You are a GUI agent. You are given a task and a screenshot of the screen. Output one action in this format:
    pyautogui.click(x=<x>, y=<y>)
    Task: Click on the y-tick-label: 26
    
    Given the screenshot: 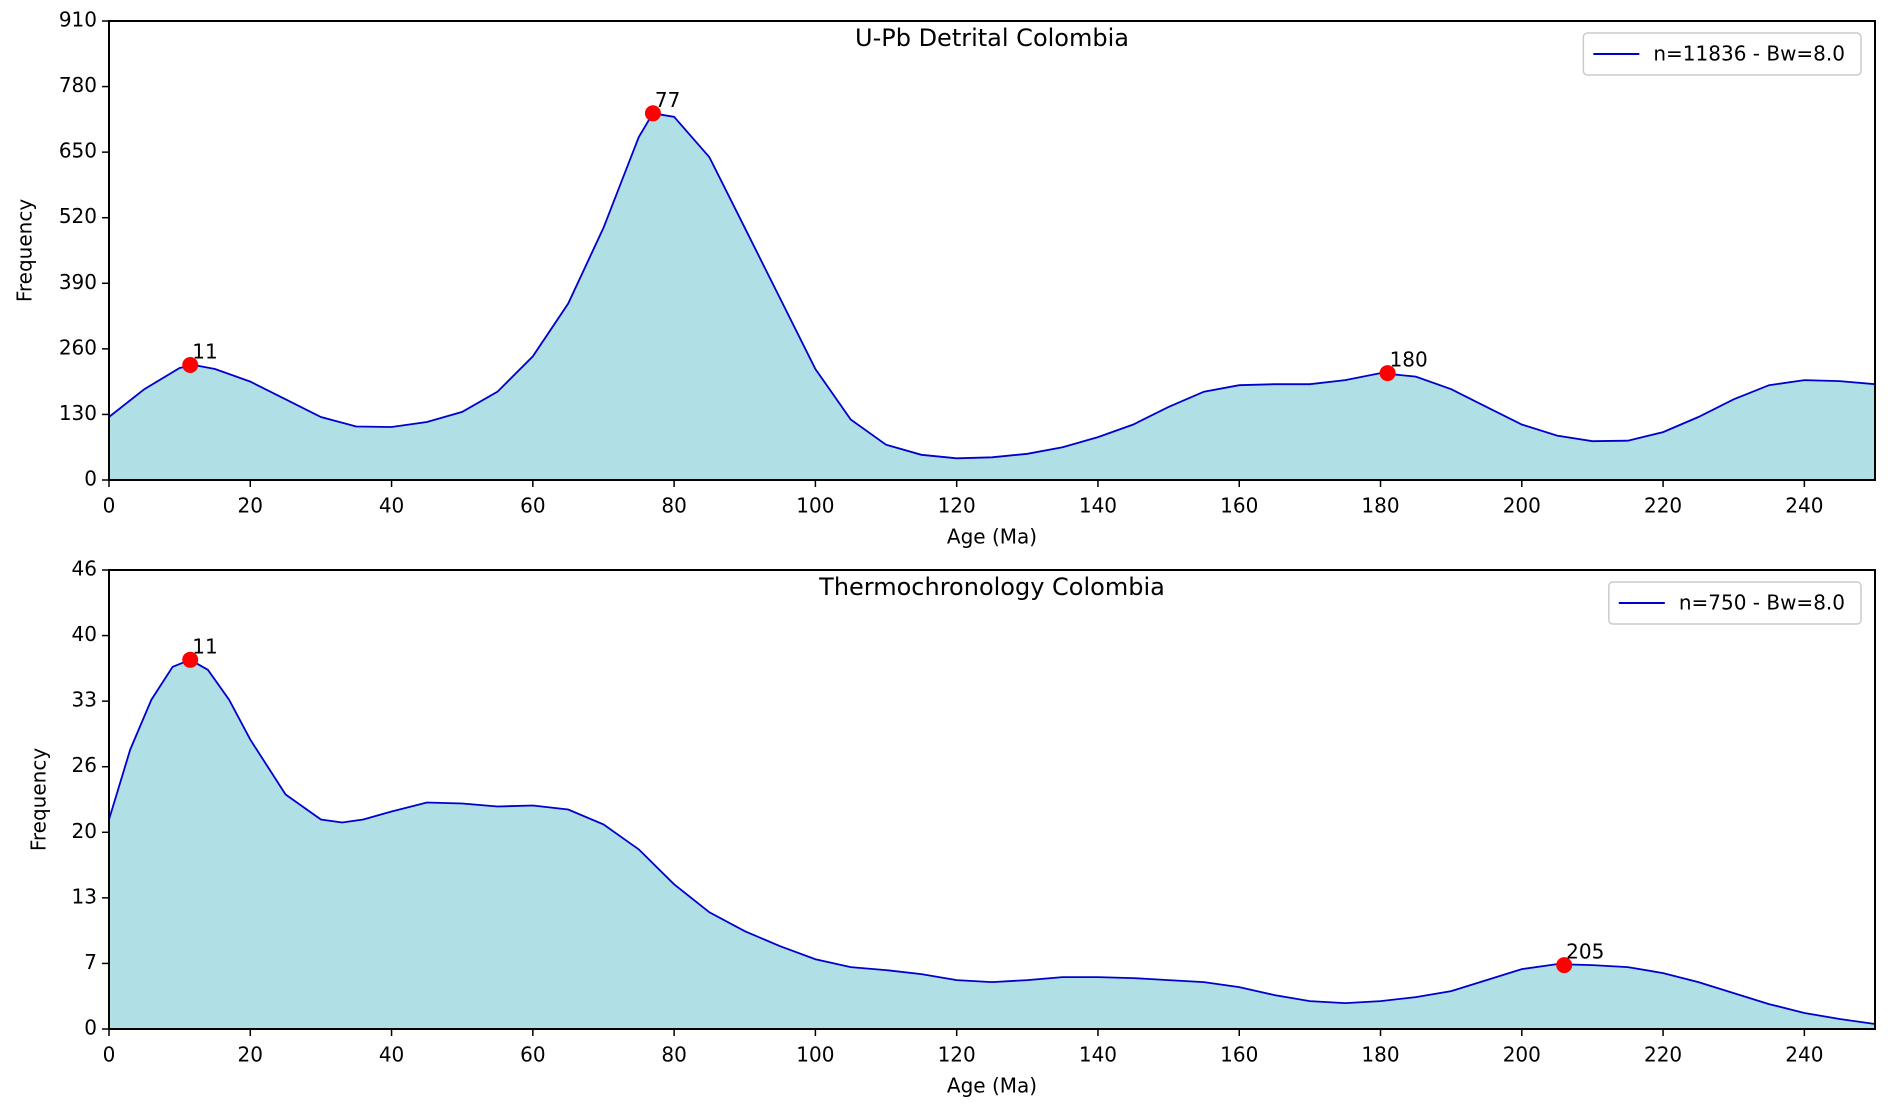 What is the action you would take?
    pyautogui.click(x=84, y=765)
    